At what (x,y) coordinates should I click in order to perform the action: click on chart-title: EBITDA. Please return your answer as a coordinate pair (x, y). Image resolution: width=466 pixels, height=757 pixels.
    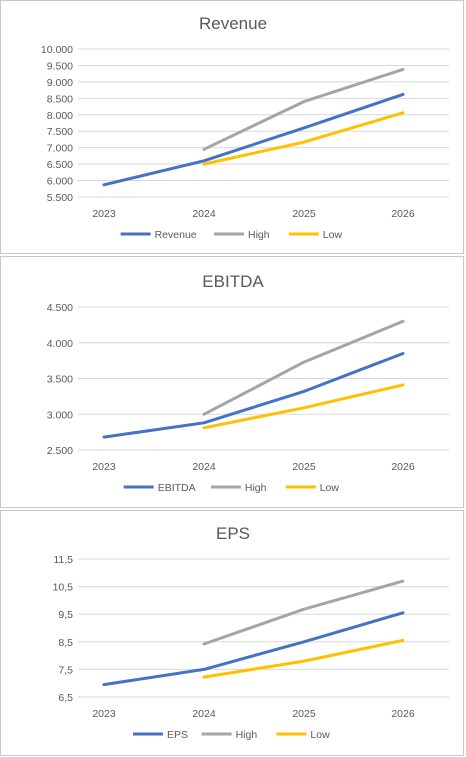
    Looking at the image, I should click on (233, 281).